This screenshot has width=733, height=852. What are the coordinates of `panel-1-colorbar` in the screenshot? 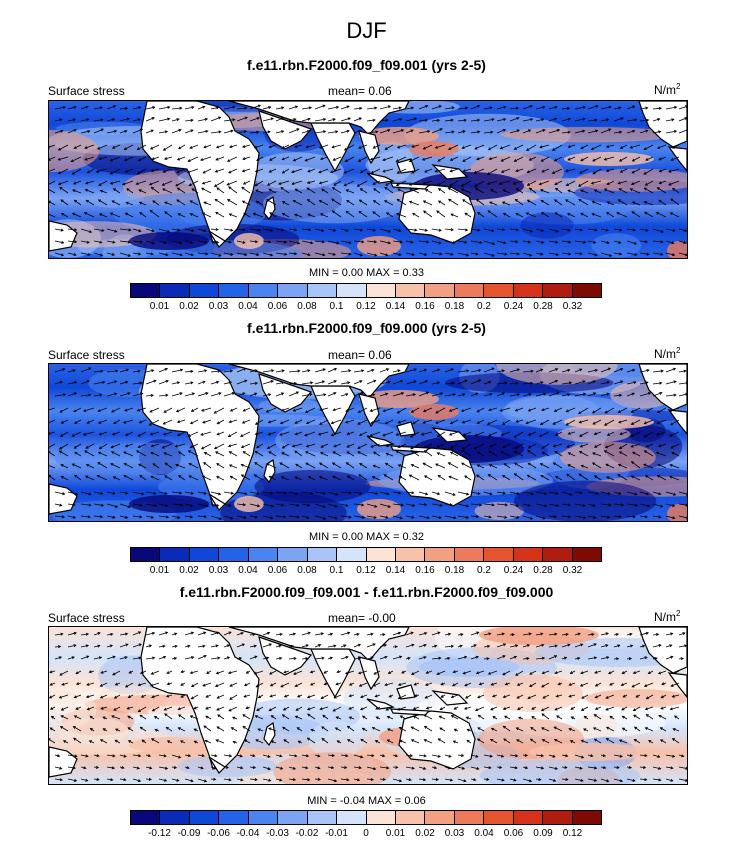 It's located at (366, 290).